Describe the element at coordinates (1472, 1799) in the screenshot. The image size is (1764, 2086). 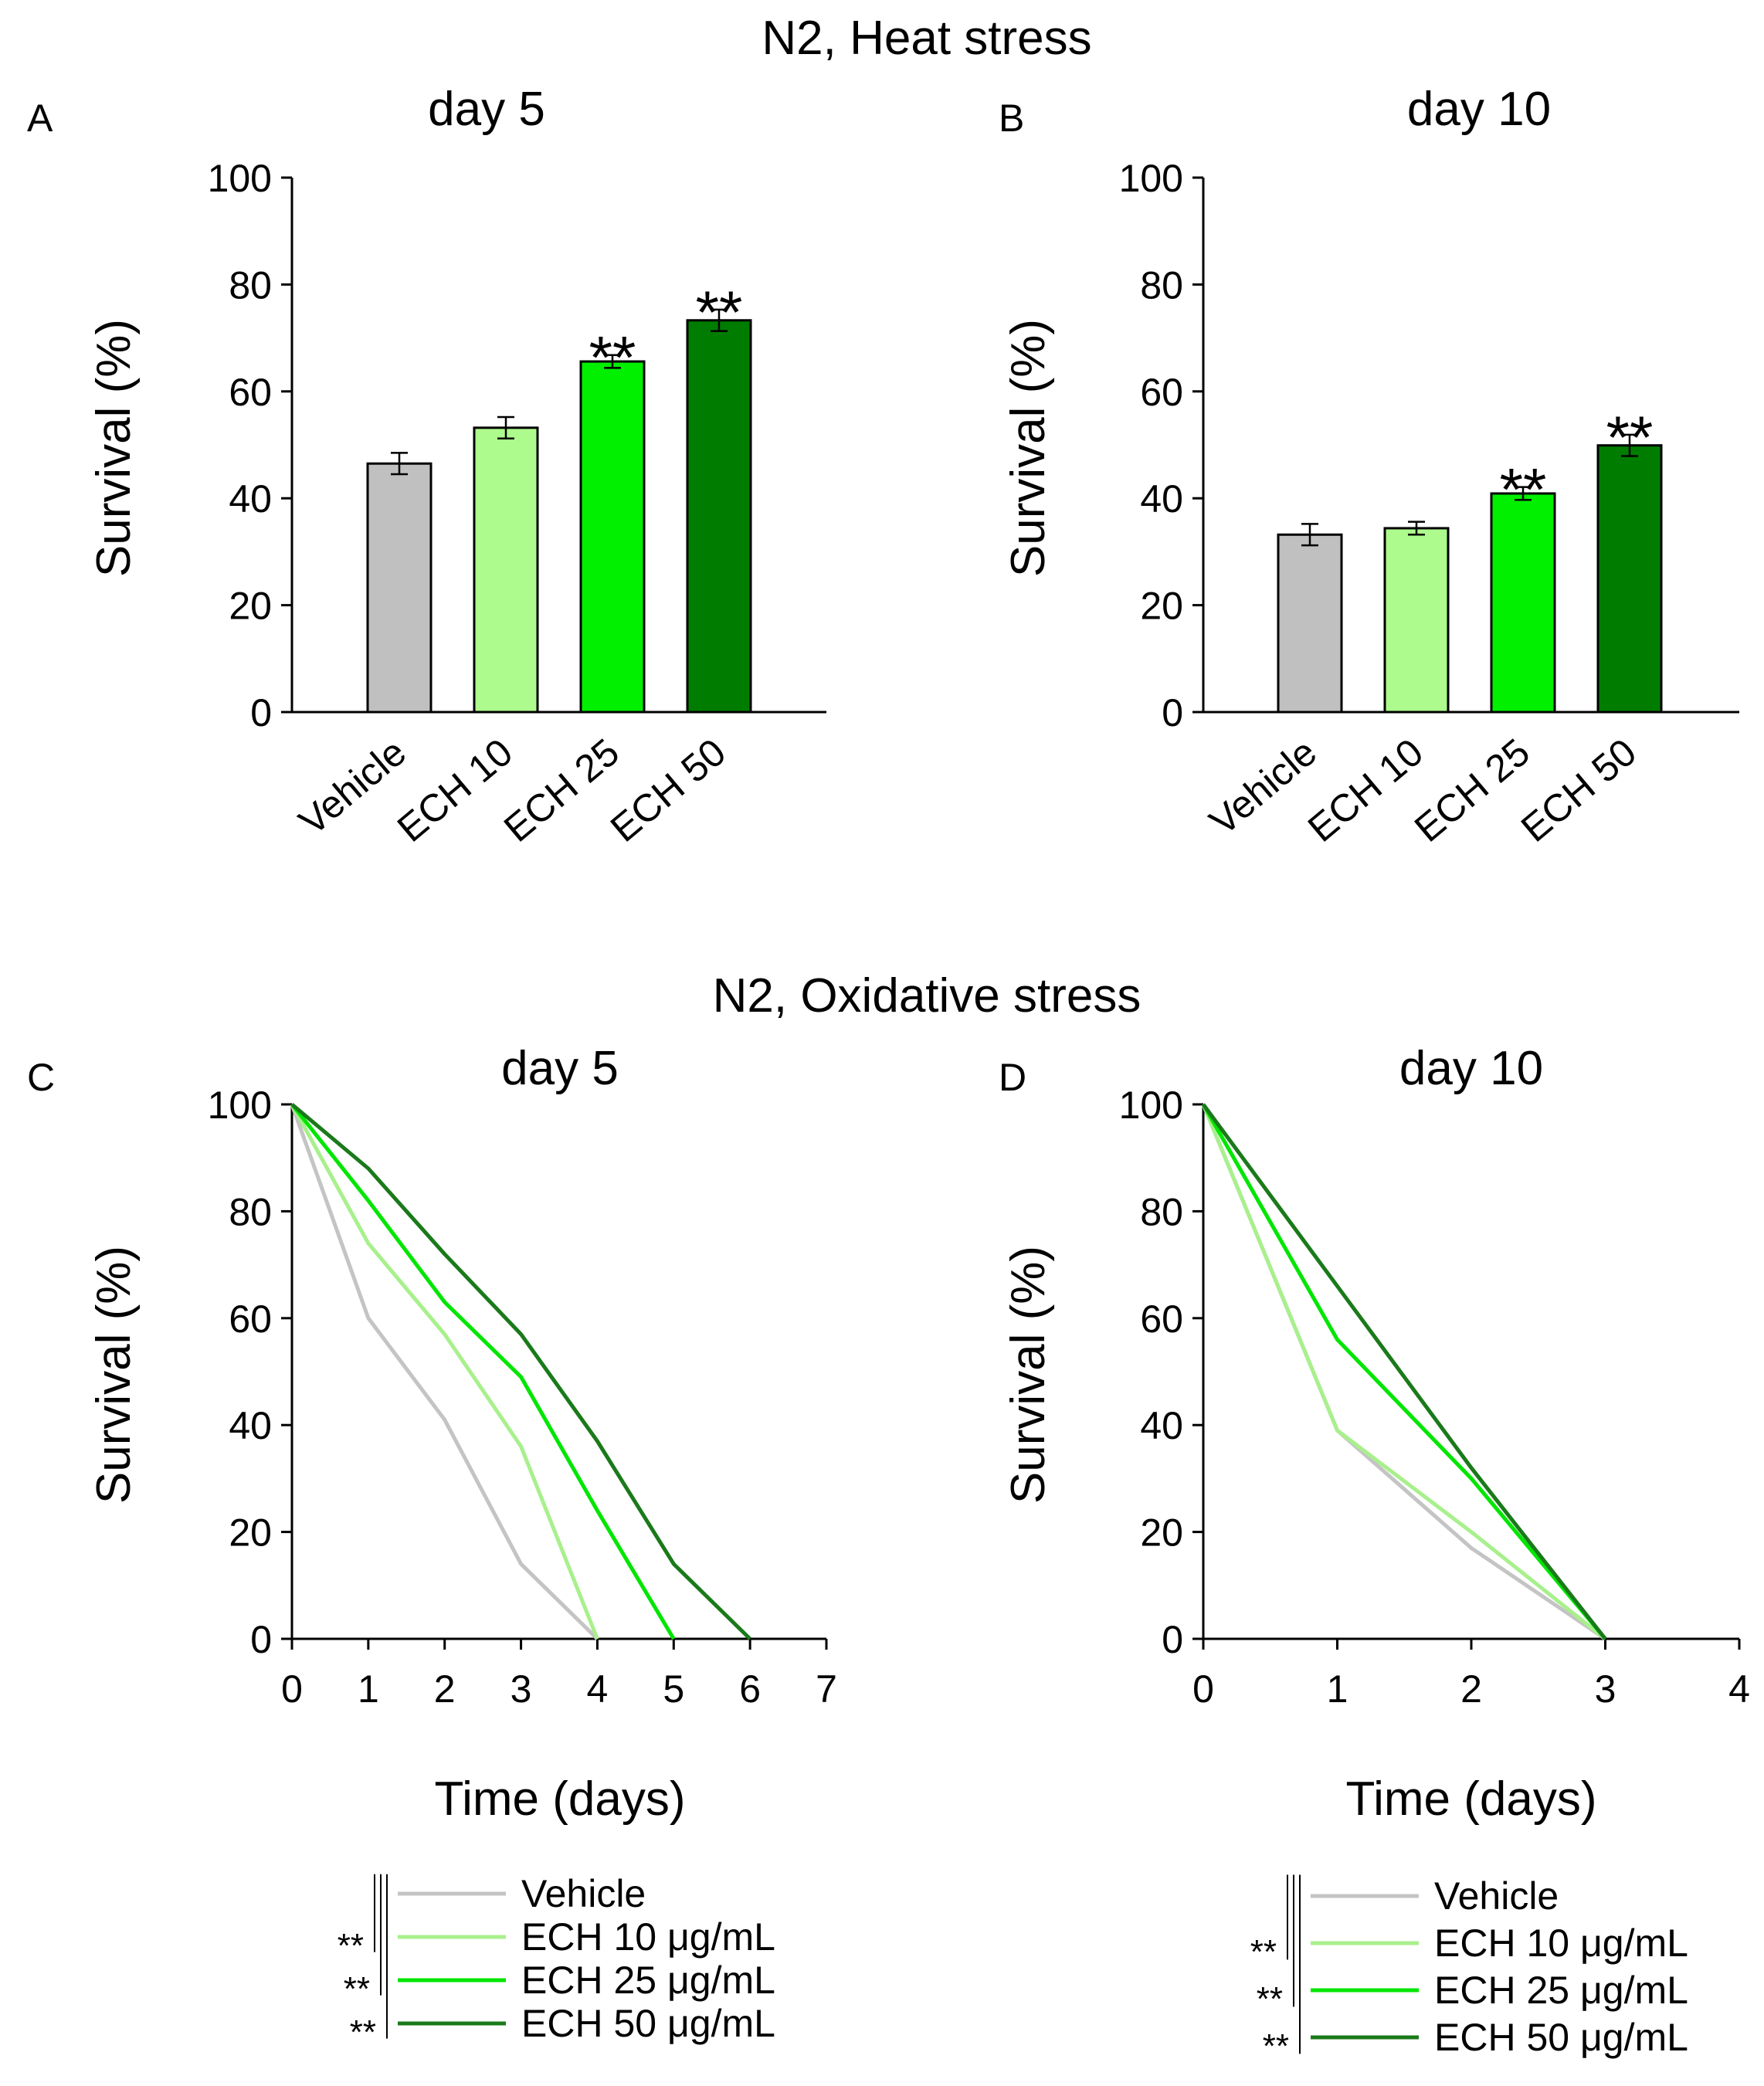
I see `panel-d-xlabel: Time (days)` at that location.